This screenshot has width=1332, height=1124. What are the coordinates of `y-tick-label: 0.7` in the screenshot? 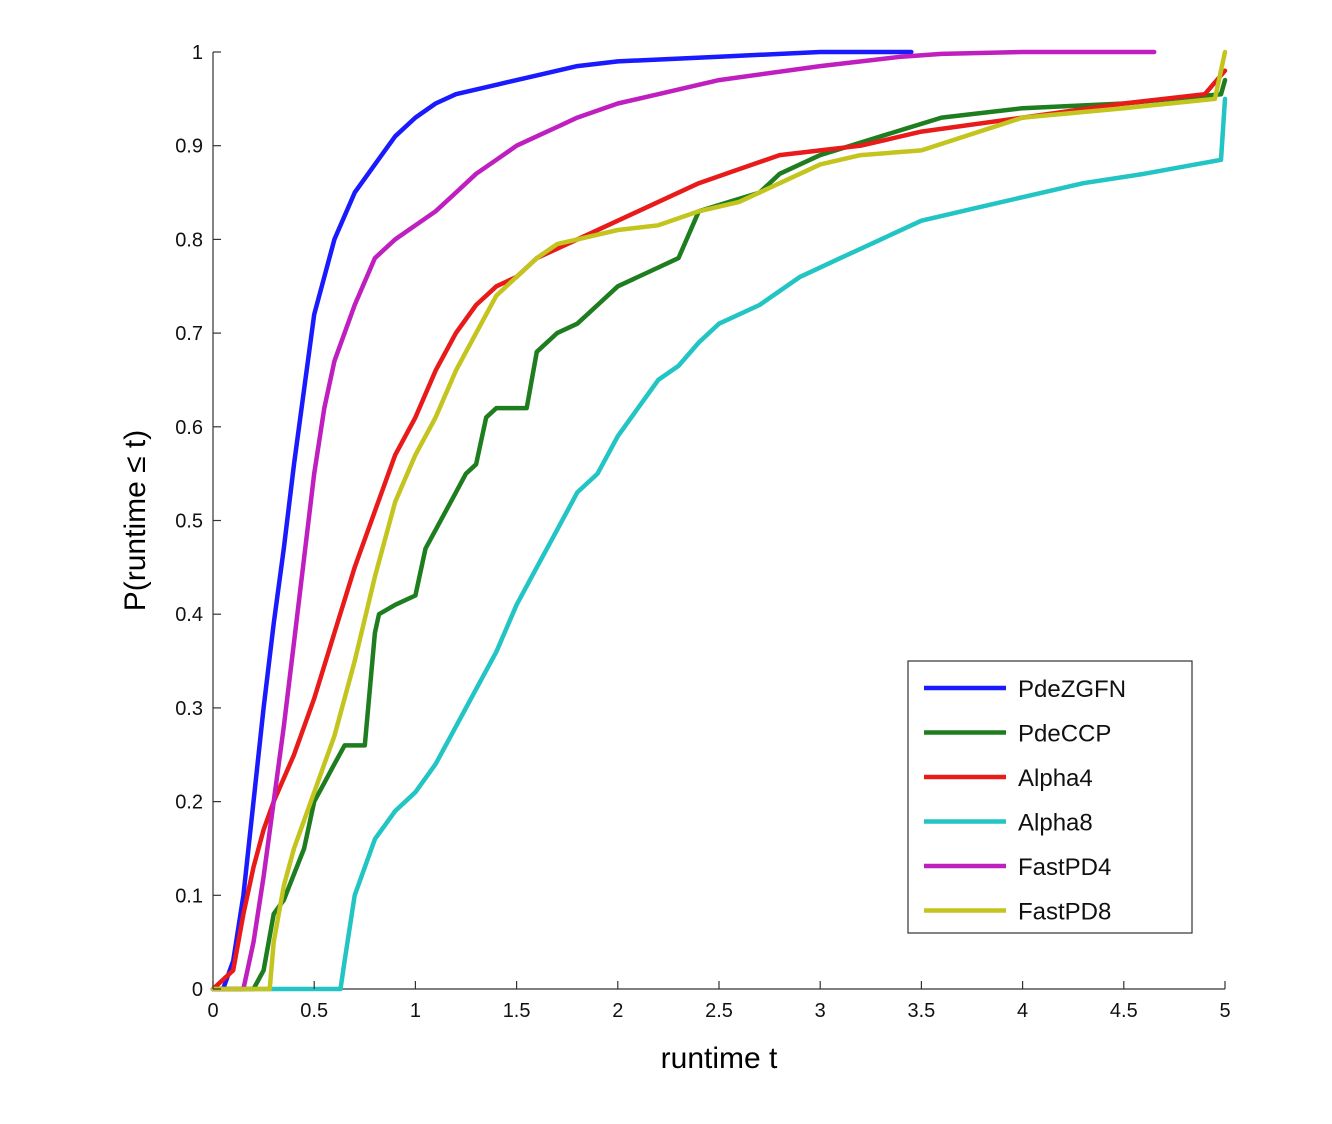 It's located at (189, 334).